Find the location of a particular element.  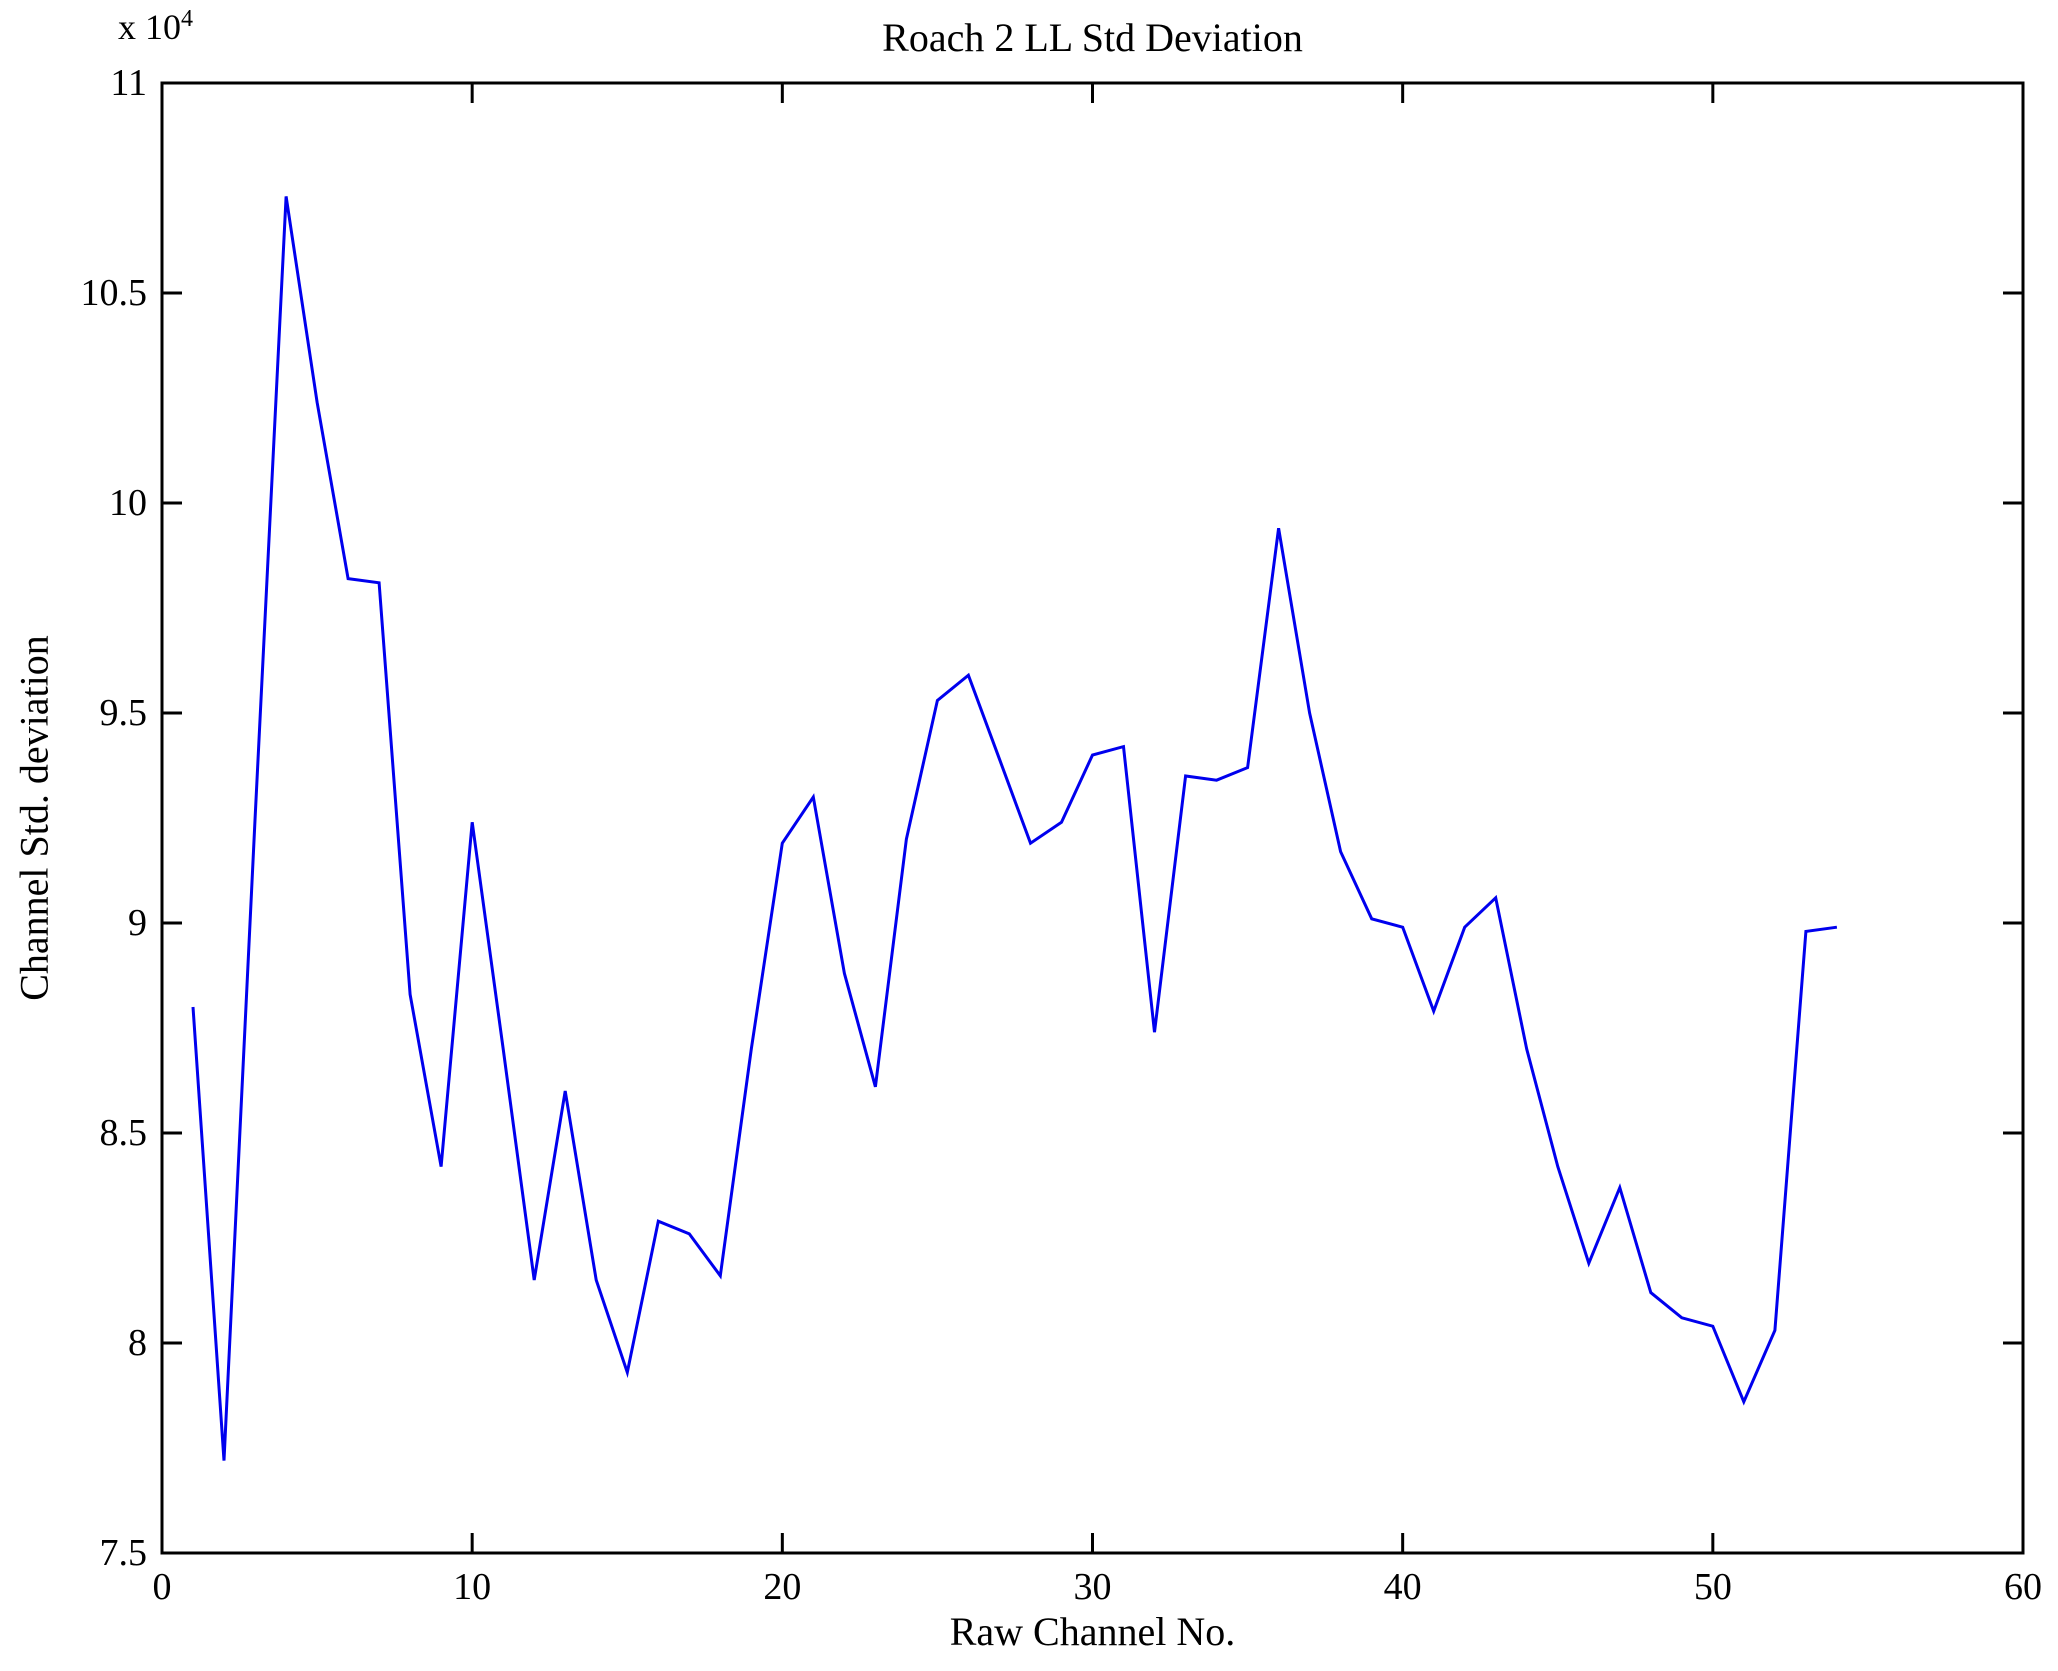

x-tick-label: 10 is located at coordinates (472, 1587).